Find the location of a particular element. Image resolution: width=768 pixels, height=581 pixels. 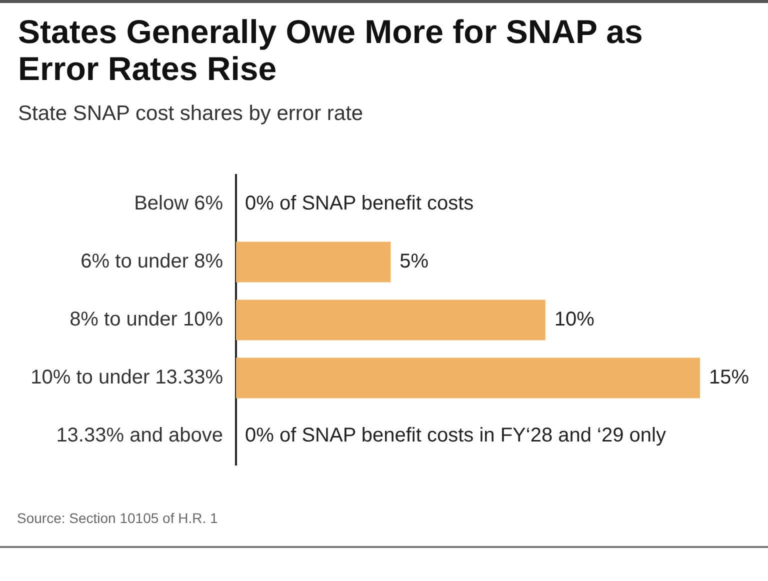

source-note: Source: Section 10105 of H.R. 1 is located at coordinates (117, 518).